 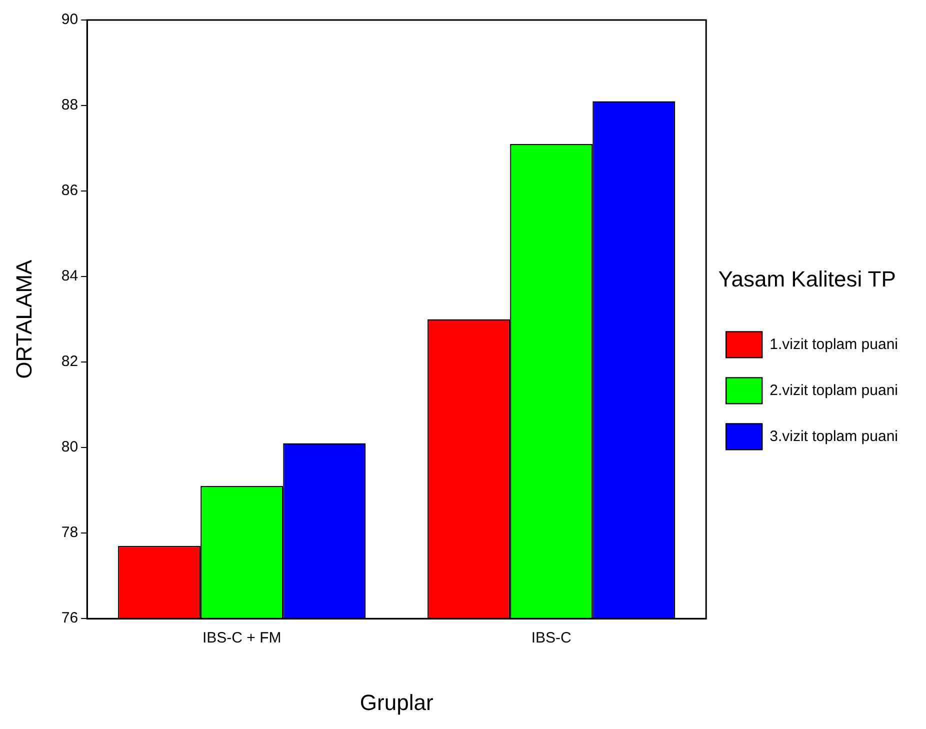 What do you see at coordinates (834, 436) in the screenshot?
I see `legend-label: 3.vizit toplam puani` at bounding box center [834, 436].